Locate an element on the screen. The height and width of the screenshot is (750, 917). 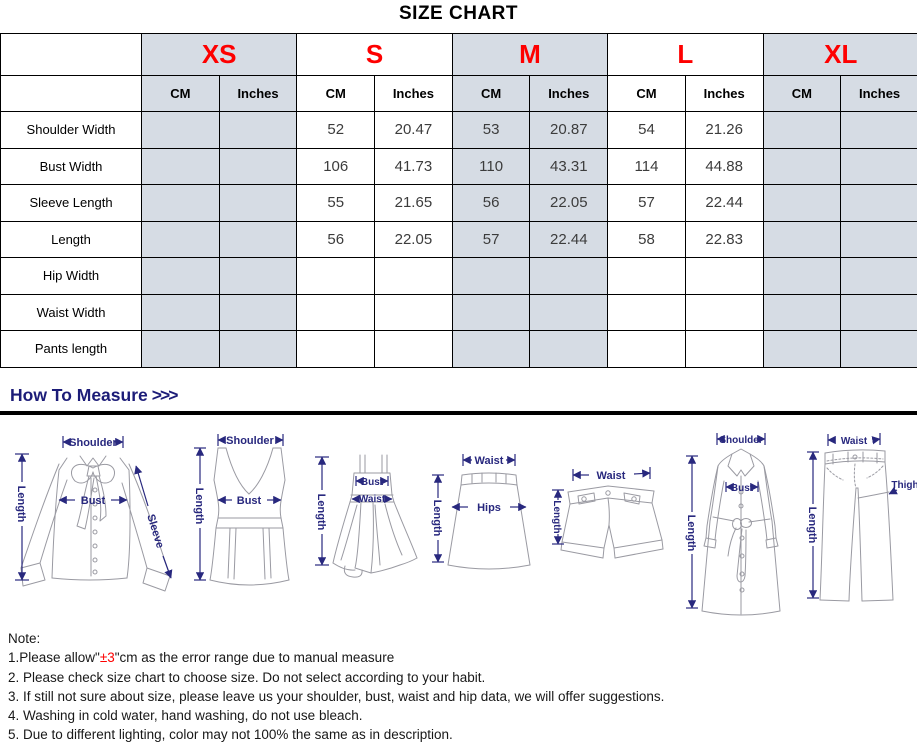
value-cell: 44.88 is located at coordinates (724, 166).